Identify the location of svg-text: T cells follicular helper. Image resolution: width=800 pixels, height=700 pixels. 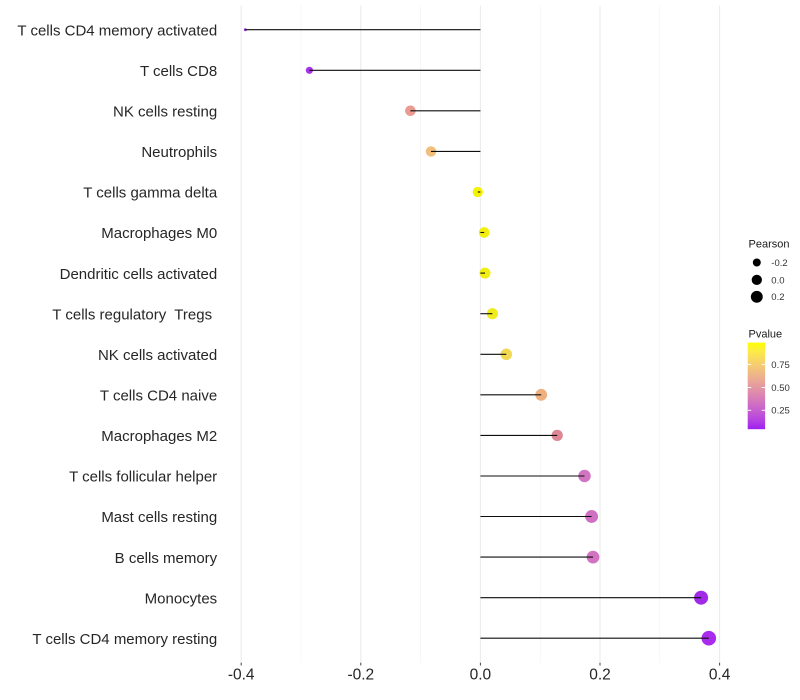
(143, 477).